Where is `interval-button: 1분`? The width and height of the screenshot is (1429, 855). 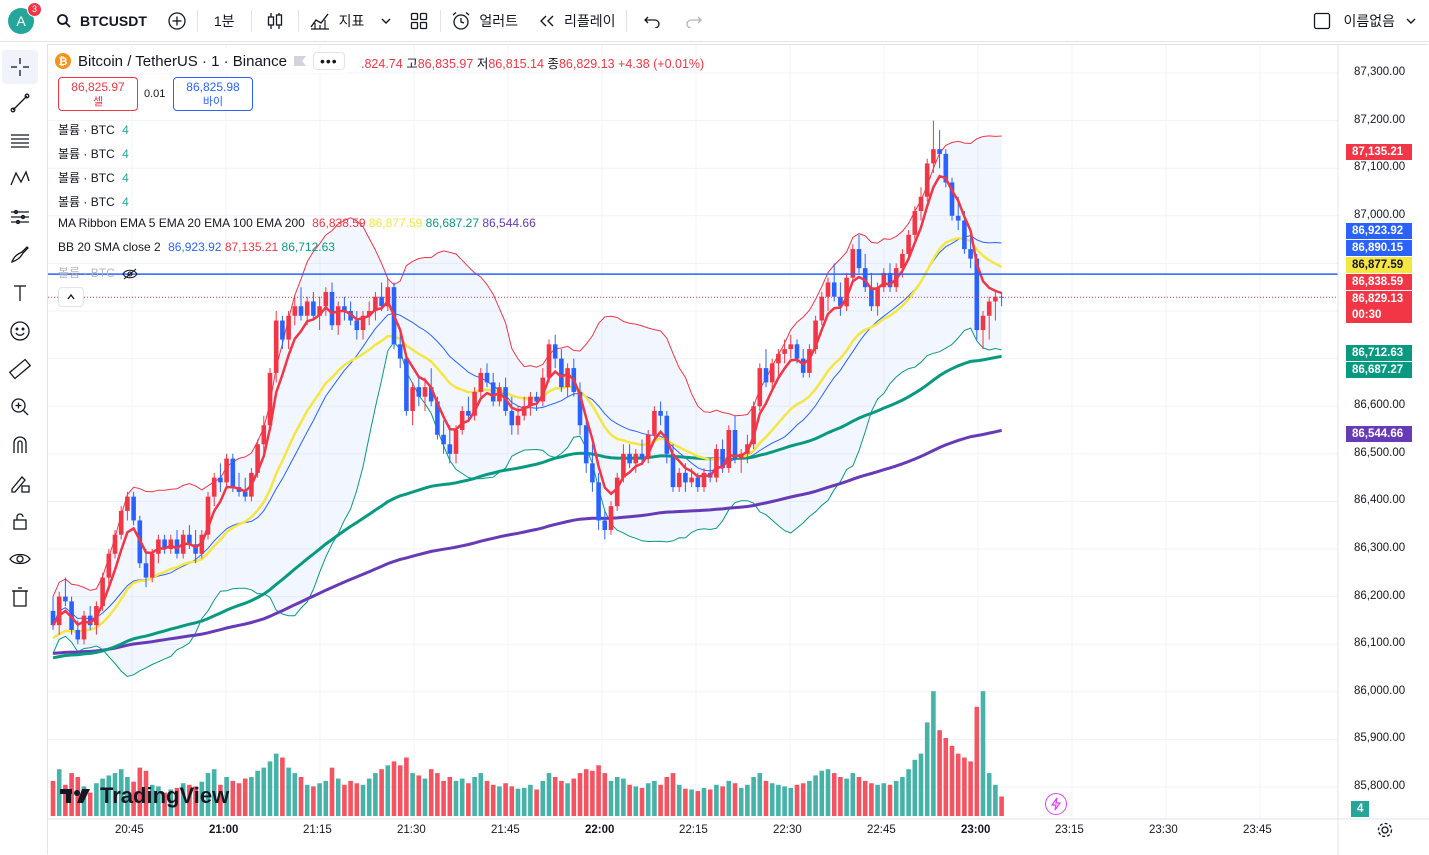
interval-button: 1분 is located at coordinates (224, 20).